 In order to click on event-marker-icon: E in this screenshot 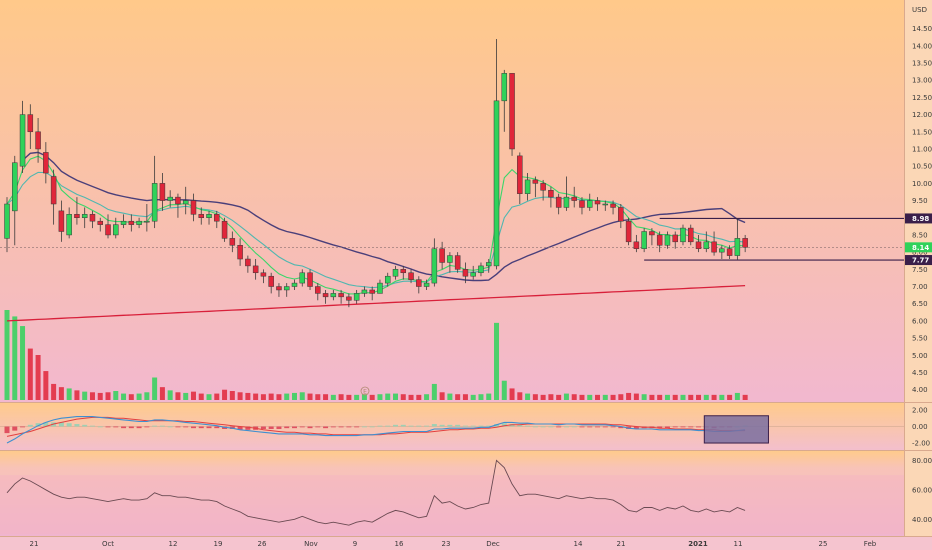, I will do `click(365, 391)`.